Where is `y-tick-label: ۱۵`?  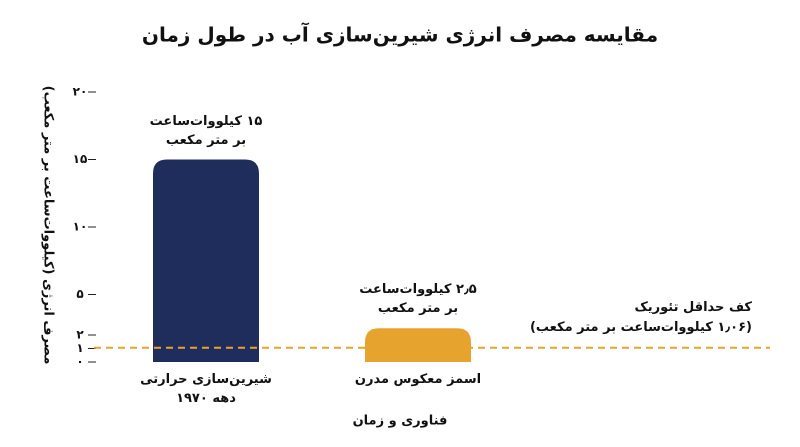 y-tick-label: ۱۵ is located at coordinates (80, 159).